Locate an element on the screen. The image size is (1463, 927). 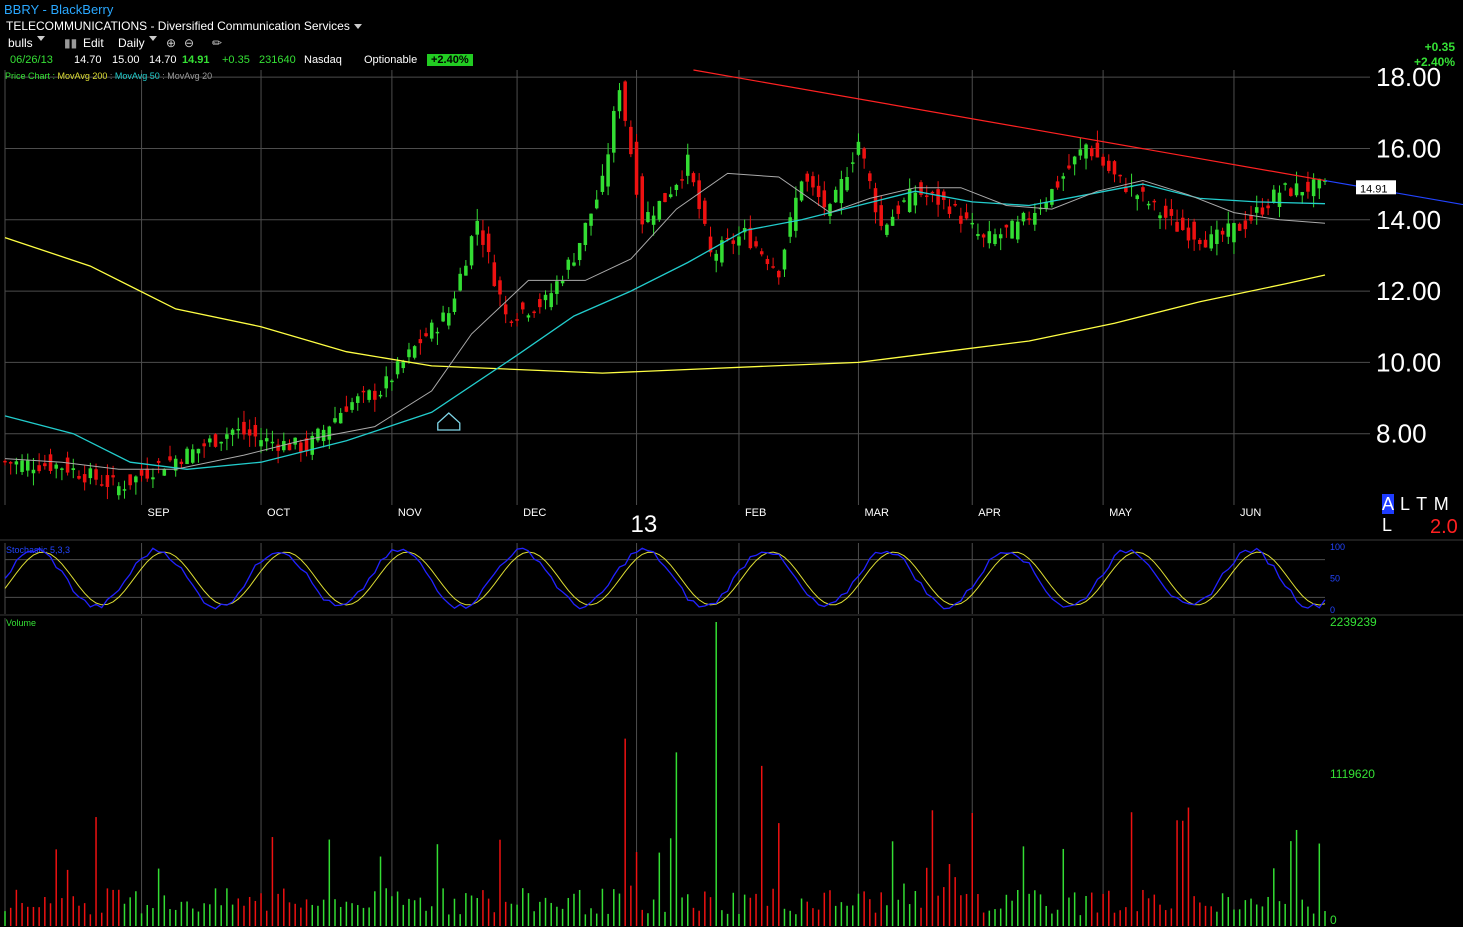
alert-indicator: A L T M L 2.0 is located at coordinates (1422, 516).